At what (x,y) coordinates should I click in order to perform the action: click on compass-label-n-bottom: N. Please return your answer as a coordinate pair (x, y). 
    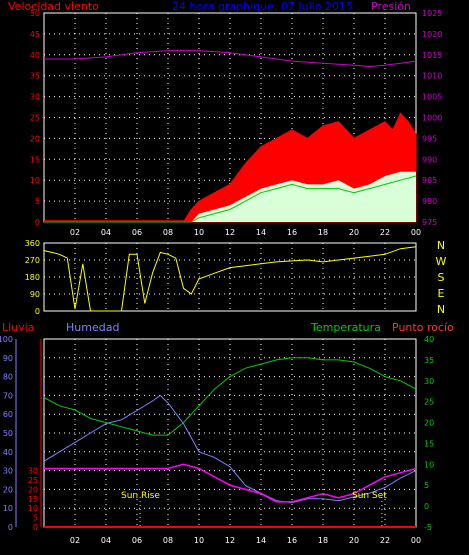
    Looking at the image, I should click on (441, 309).